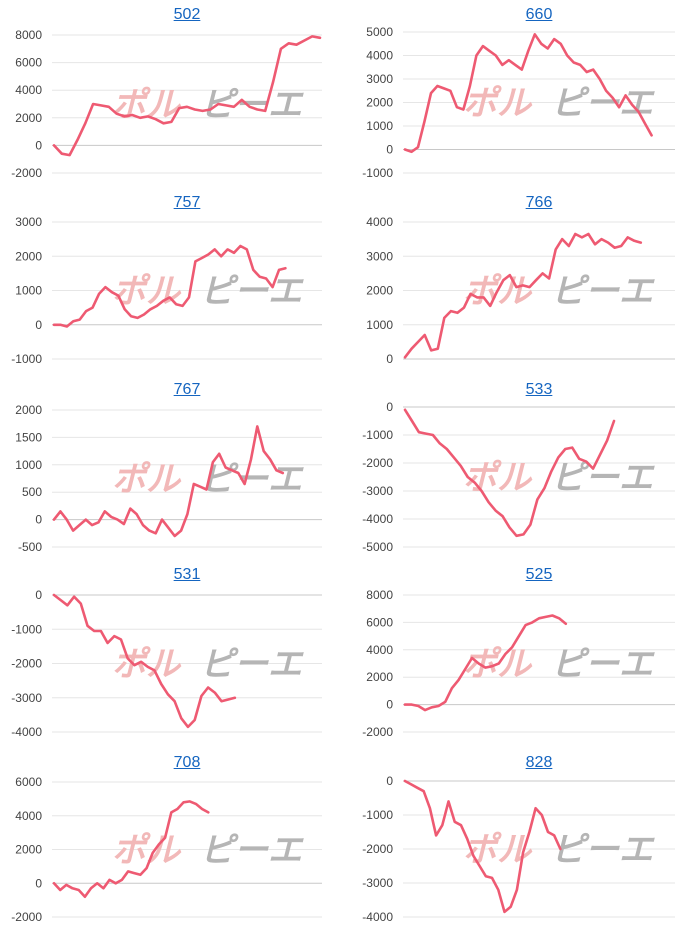  Describe the element at coordinates (187, 389) in the screenshot. I see `chart-title-link: 767` at that location.